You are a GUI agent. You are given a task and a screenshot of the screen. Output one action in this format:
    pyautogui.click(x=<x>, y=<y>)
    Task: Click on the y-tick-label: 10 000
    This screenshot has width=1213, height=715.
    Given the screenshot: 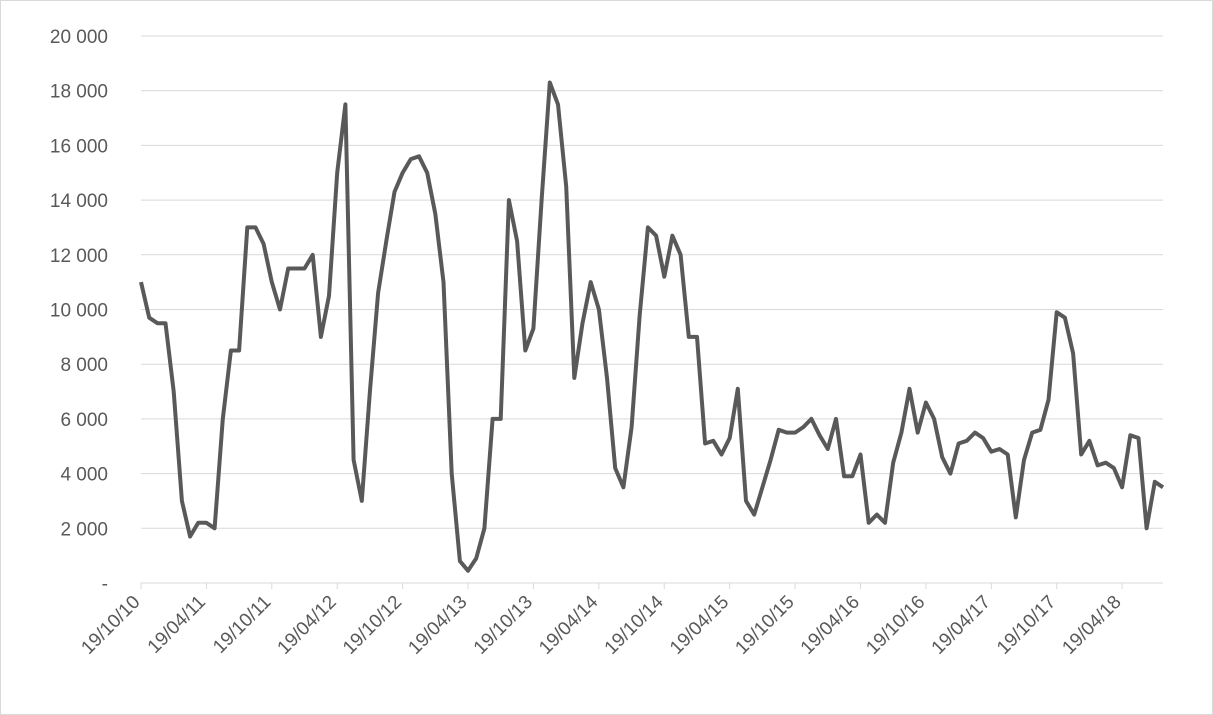 What is the action you would take?
    pyautogui.click(x=79, y=311)
    